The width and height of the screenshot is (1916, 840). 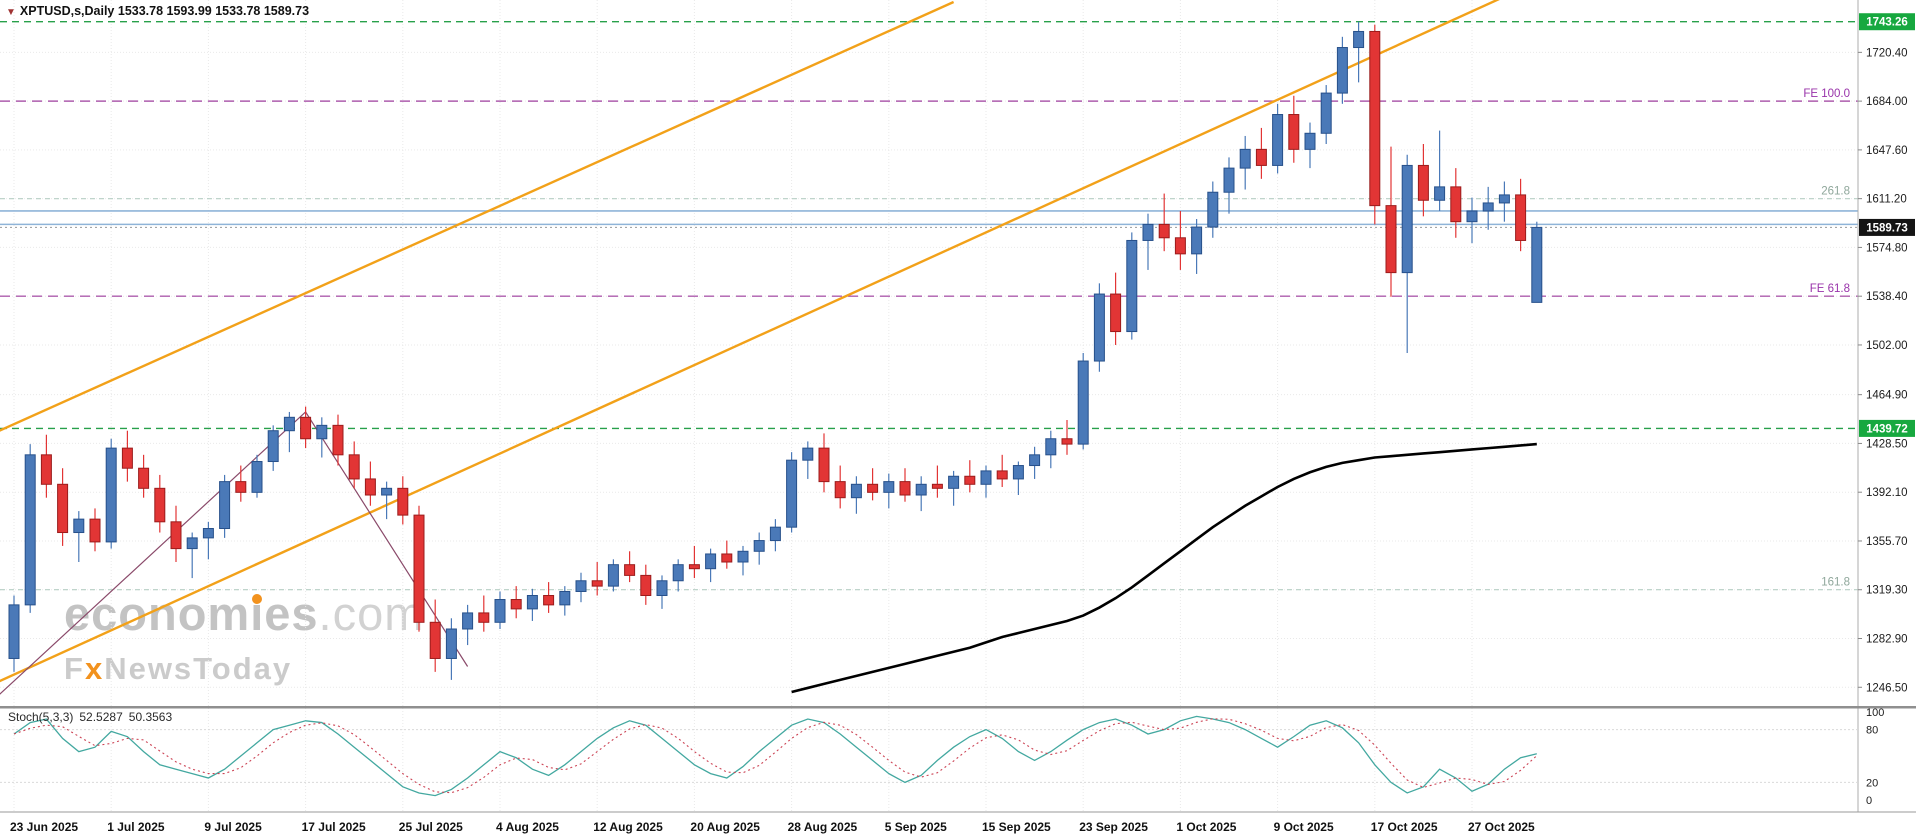 I want to click on support-level-line-badge-text: 1439.72, so click(x=1887, y=429).